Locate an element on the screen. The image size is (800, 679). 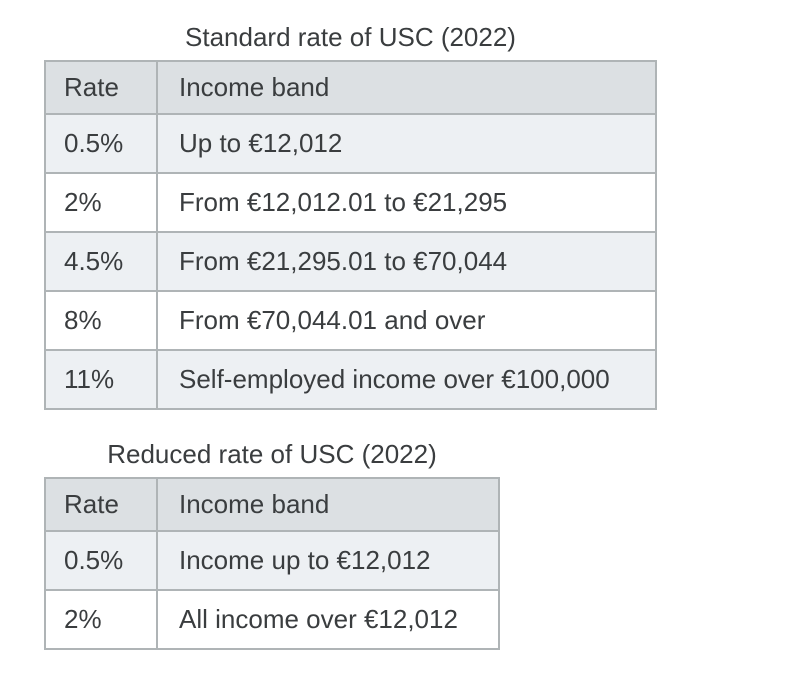
standard-rate-title: Standard rate of USC (2022) is located at coordinates (350, 37).